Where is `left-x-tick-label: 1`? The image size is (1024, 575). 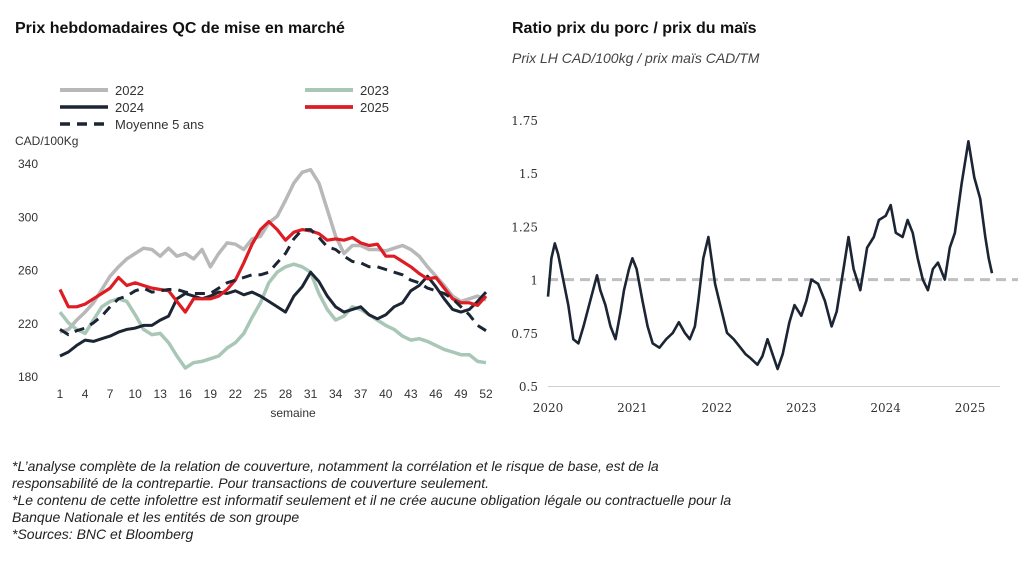
left-x-tick-label: 1 is located at coordinates (60, 394).